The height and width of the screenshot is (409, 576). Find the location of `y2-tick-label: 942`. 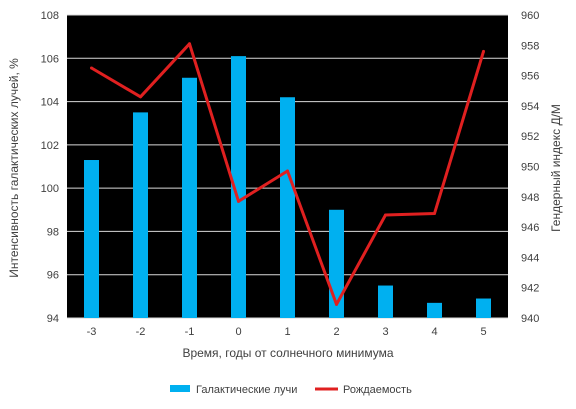

y2-tick-label: 942 is located at coordinates (530, 289).